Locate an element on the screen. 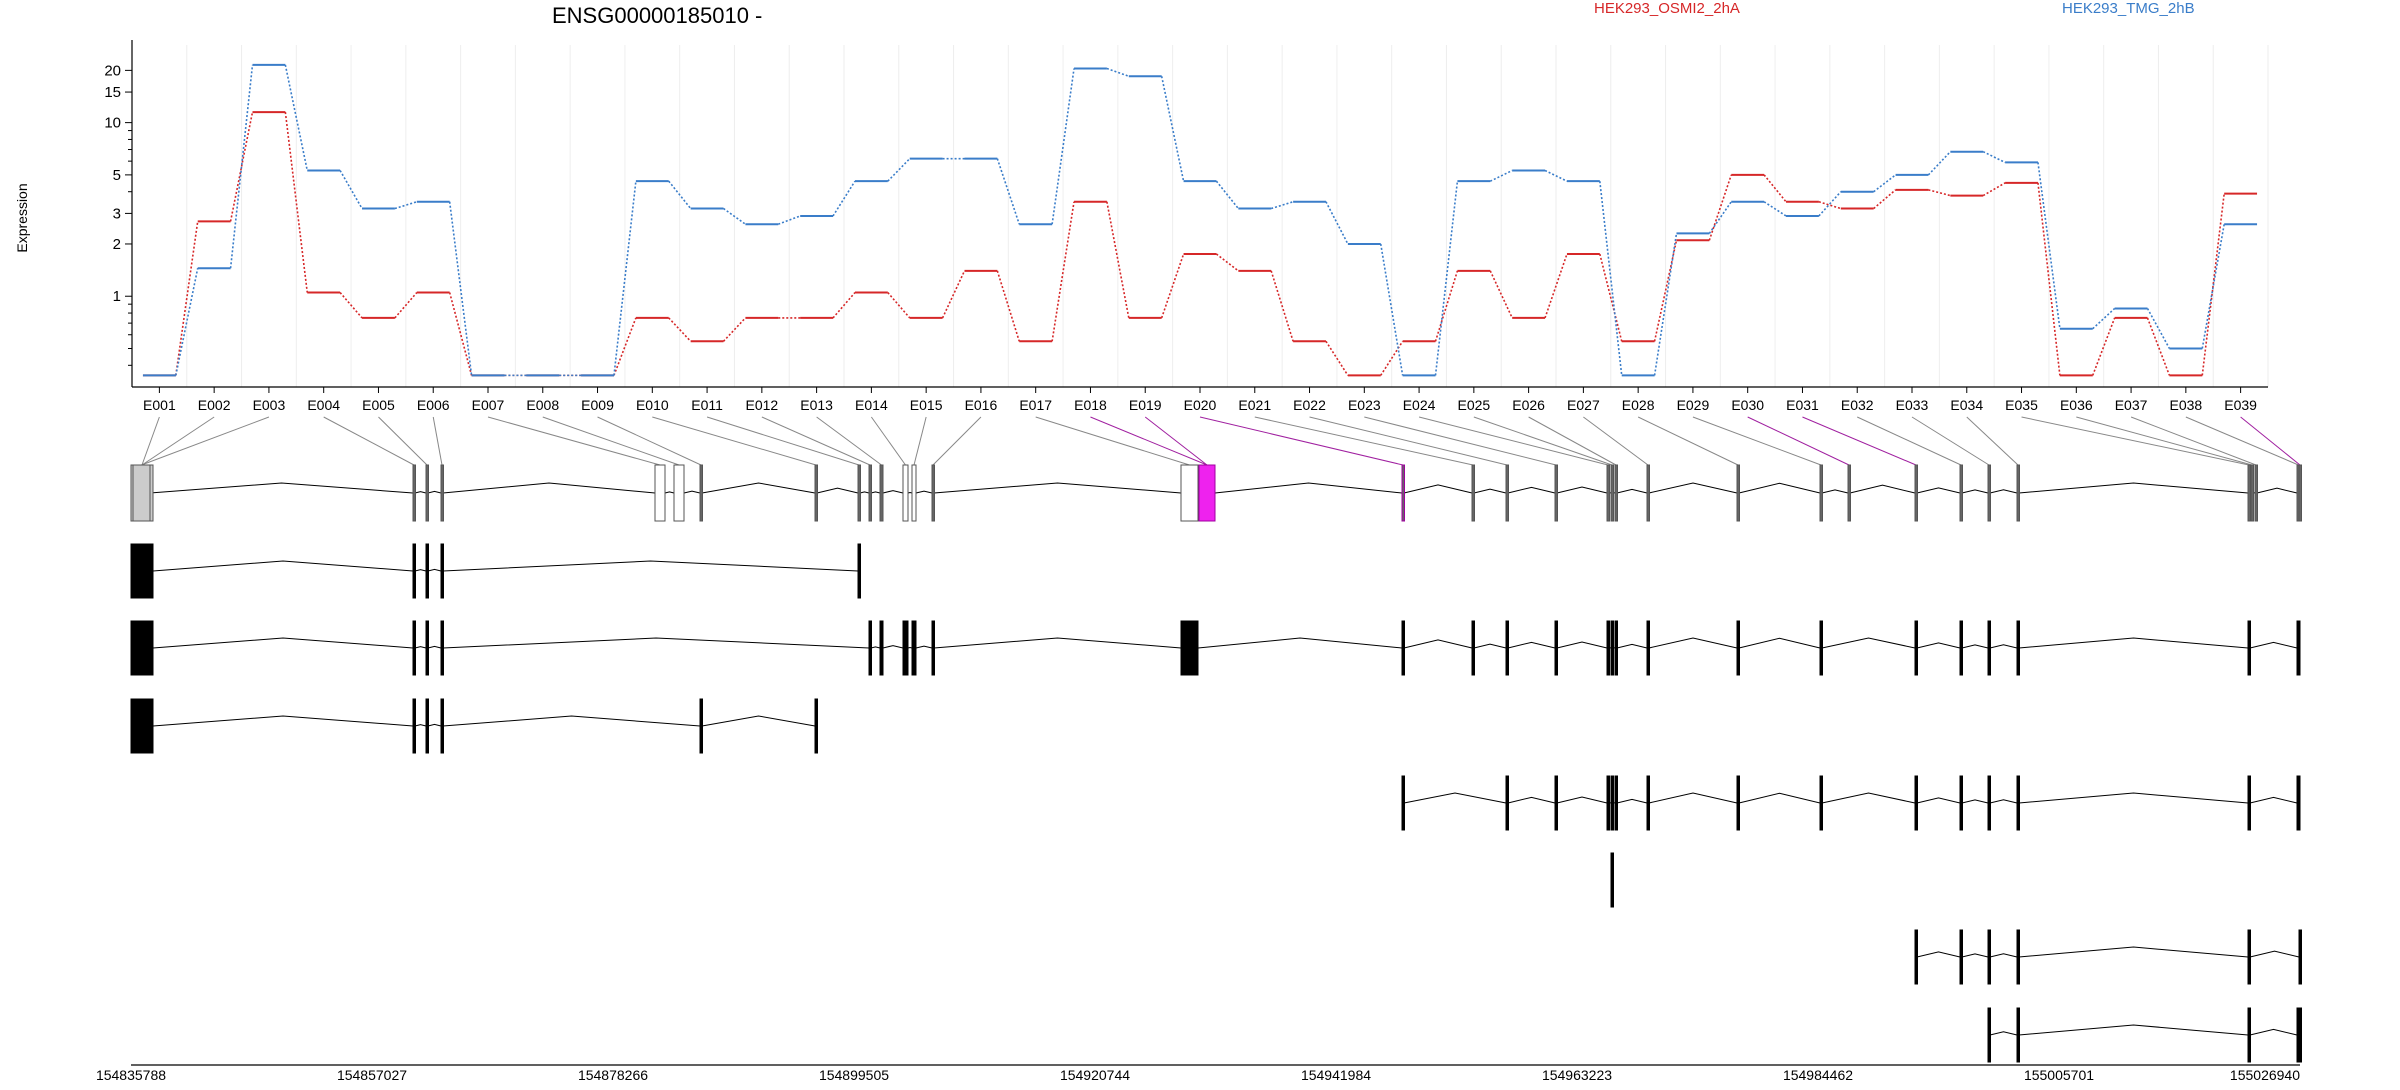  exon-label: E008 is located at coordinates (542, 405).